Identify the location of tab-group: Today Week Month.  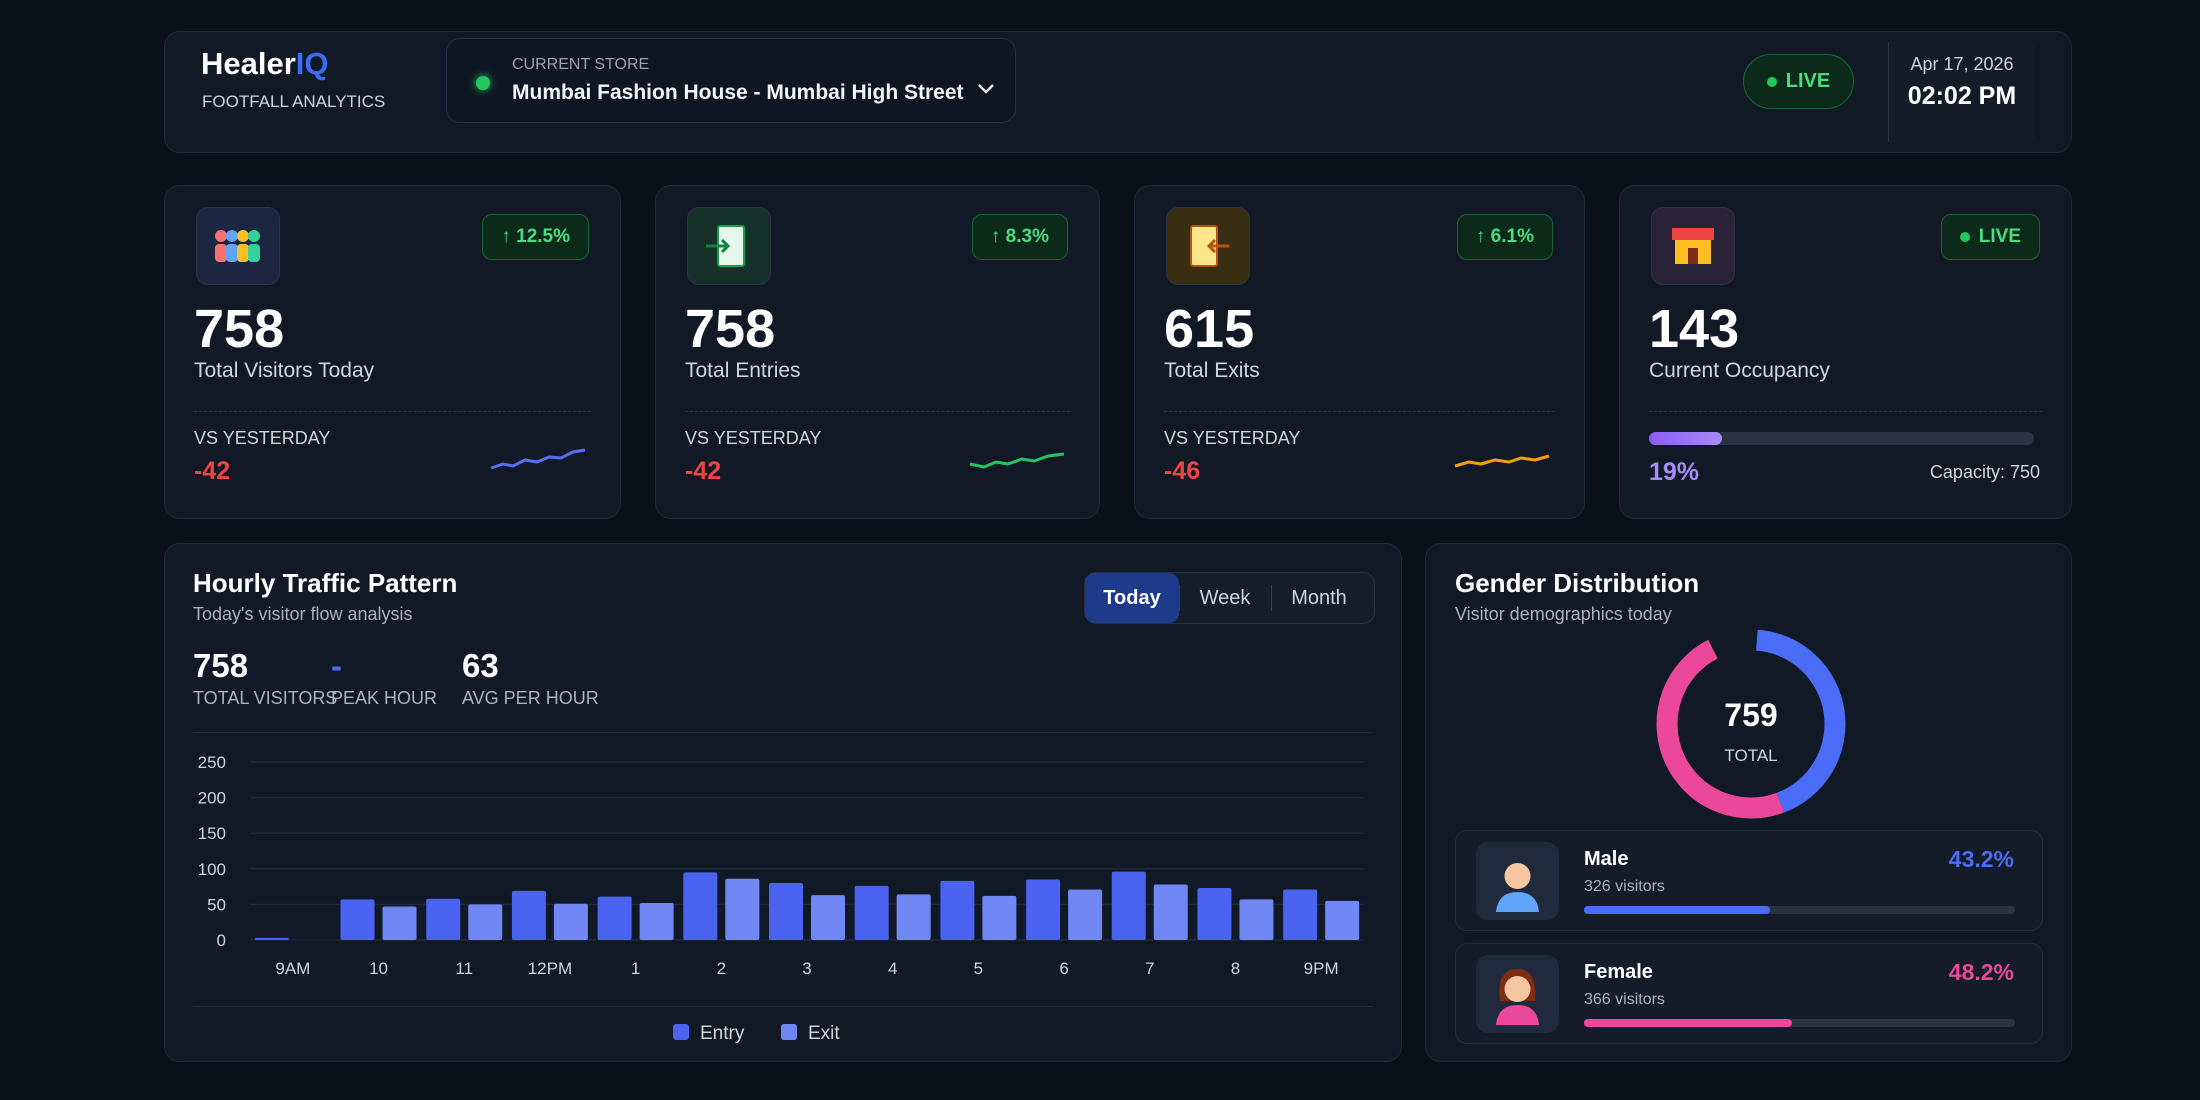
(1229, 598).